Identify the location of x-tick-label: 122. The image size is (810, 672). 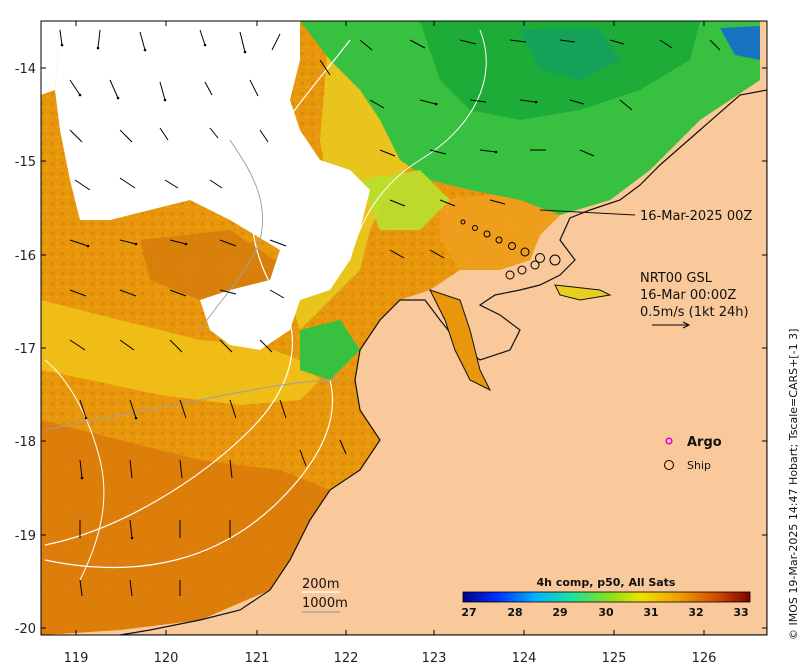
(346, 658).